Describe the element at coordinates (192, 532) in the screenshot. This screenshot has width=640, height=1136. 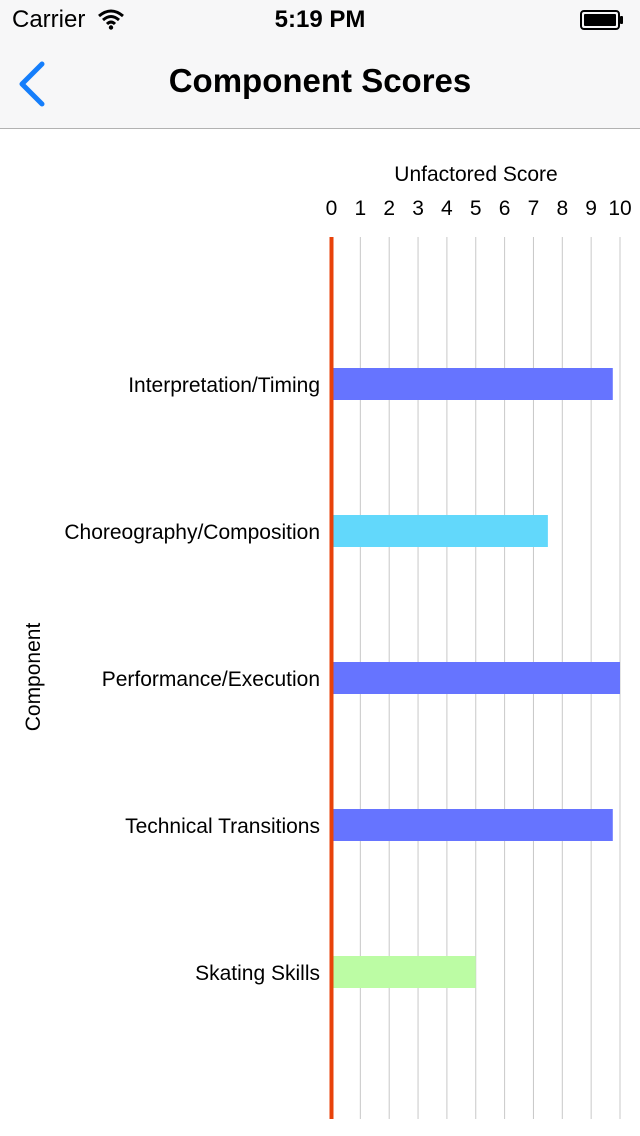
I see `category-label: Choreography/Composition` at that location.